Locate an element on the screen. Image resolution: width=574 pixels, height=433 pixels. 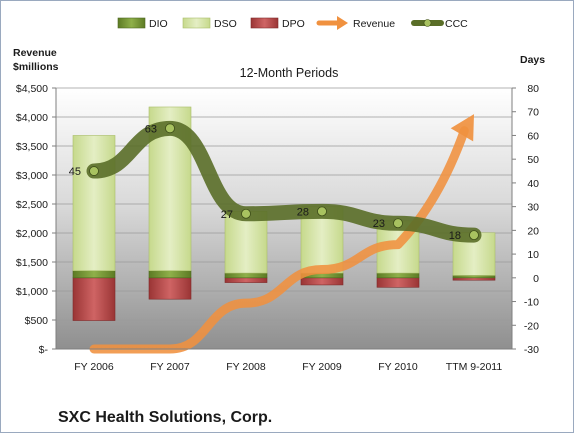
right-tick-label: 0 is located at coordinates (536, 279).